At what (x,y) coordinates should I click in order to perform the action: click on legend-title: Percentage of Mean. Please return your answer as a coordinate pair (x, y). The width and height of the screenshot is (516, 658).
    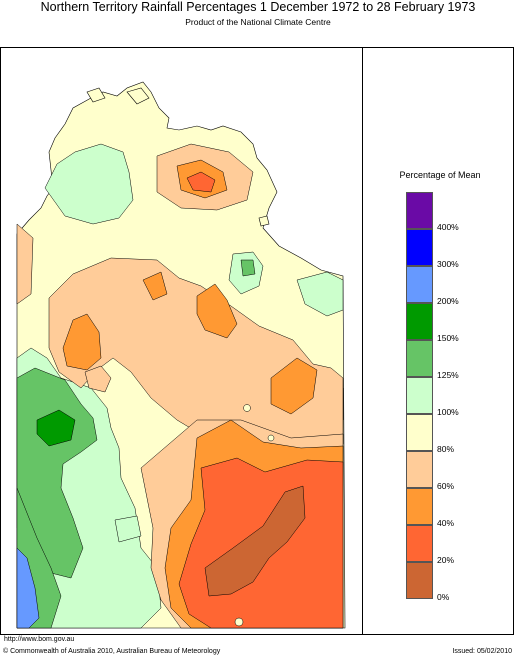
    Looking at the image, I should click on (440, 175).